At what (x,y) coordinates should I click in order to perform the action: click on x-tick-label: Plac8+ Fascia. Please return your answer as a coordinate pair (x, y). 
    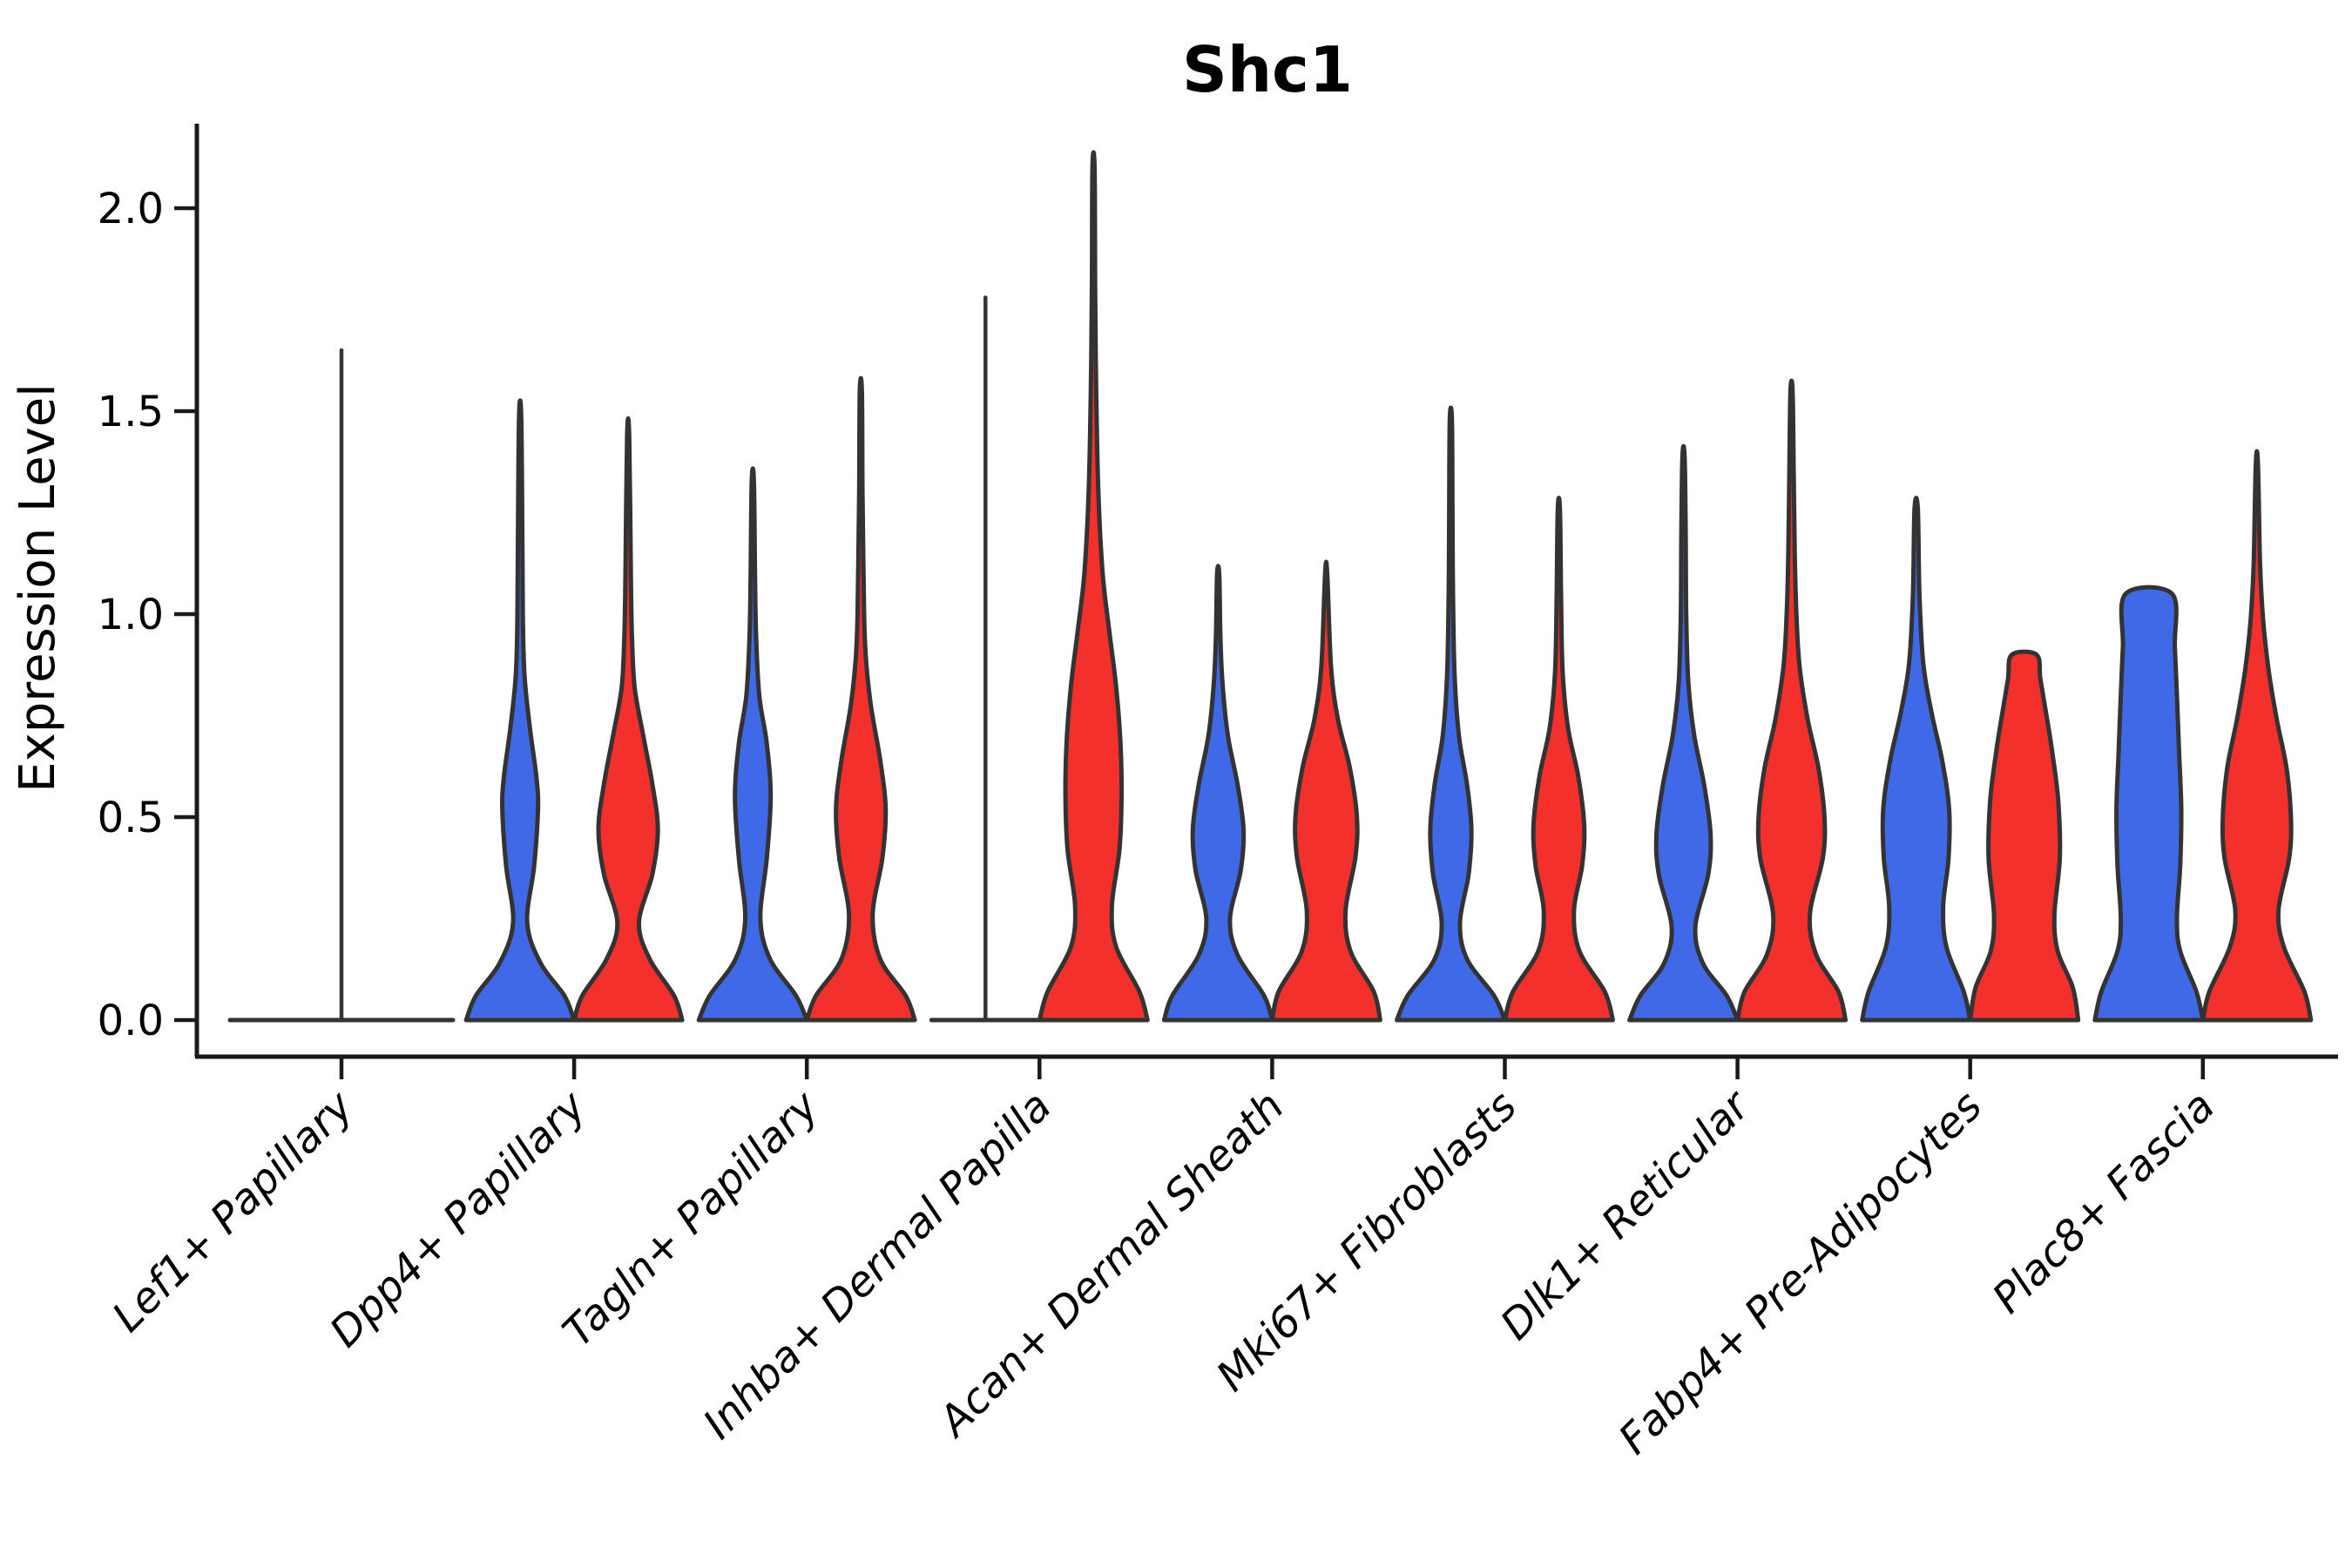
    Looking at the image, I should click on (2104, 1202).